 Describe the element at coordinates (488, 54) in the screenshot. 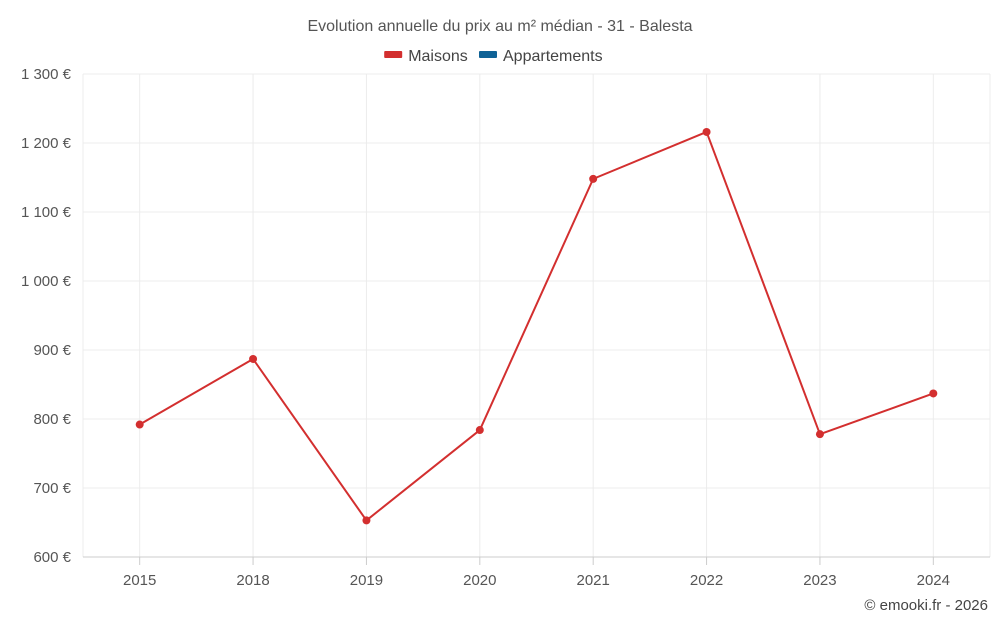

I see `legend-swatch-appartements` at that location.